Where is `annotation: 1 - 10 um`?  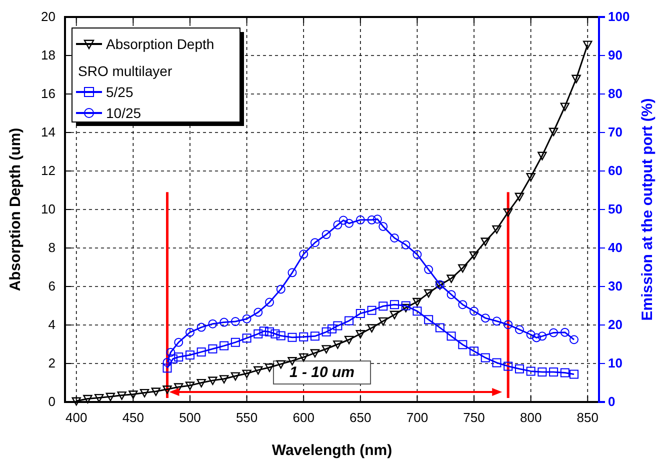 annotation: 1 - 10 um is located at coordinates (322, 372).